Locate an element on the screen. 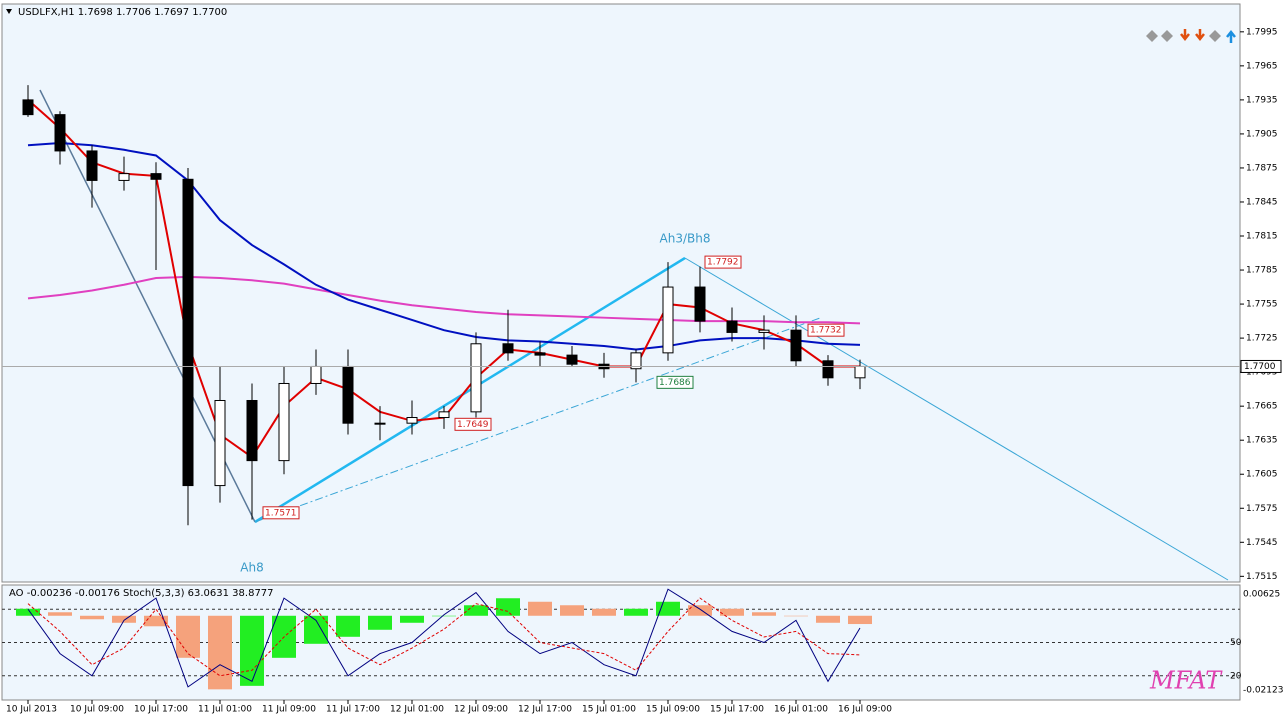 This screenshot has width=1283, height=722. y-tick-label: -0.02123 is located at coordinates (1263, 691).